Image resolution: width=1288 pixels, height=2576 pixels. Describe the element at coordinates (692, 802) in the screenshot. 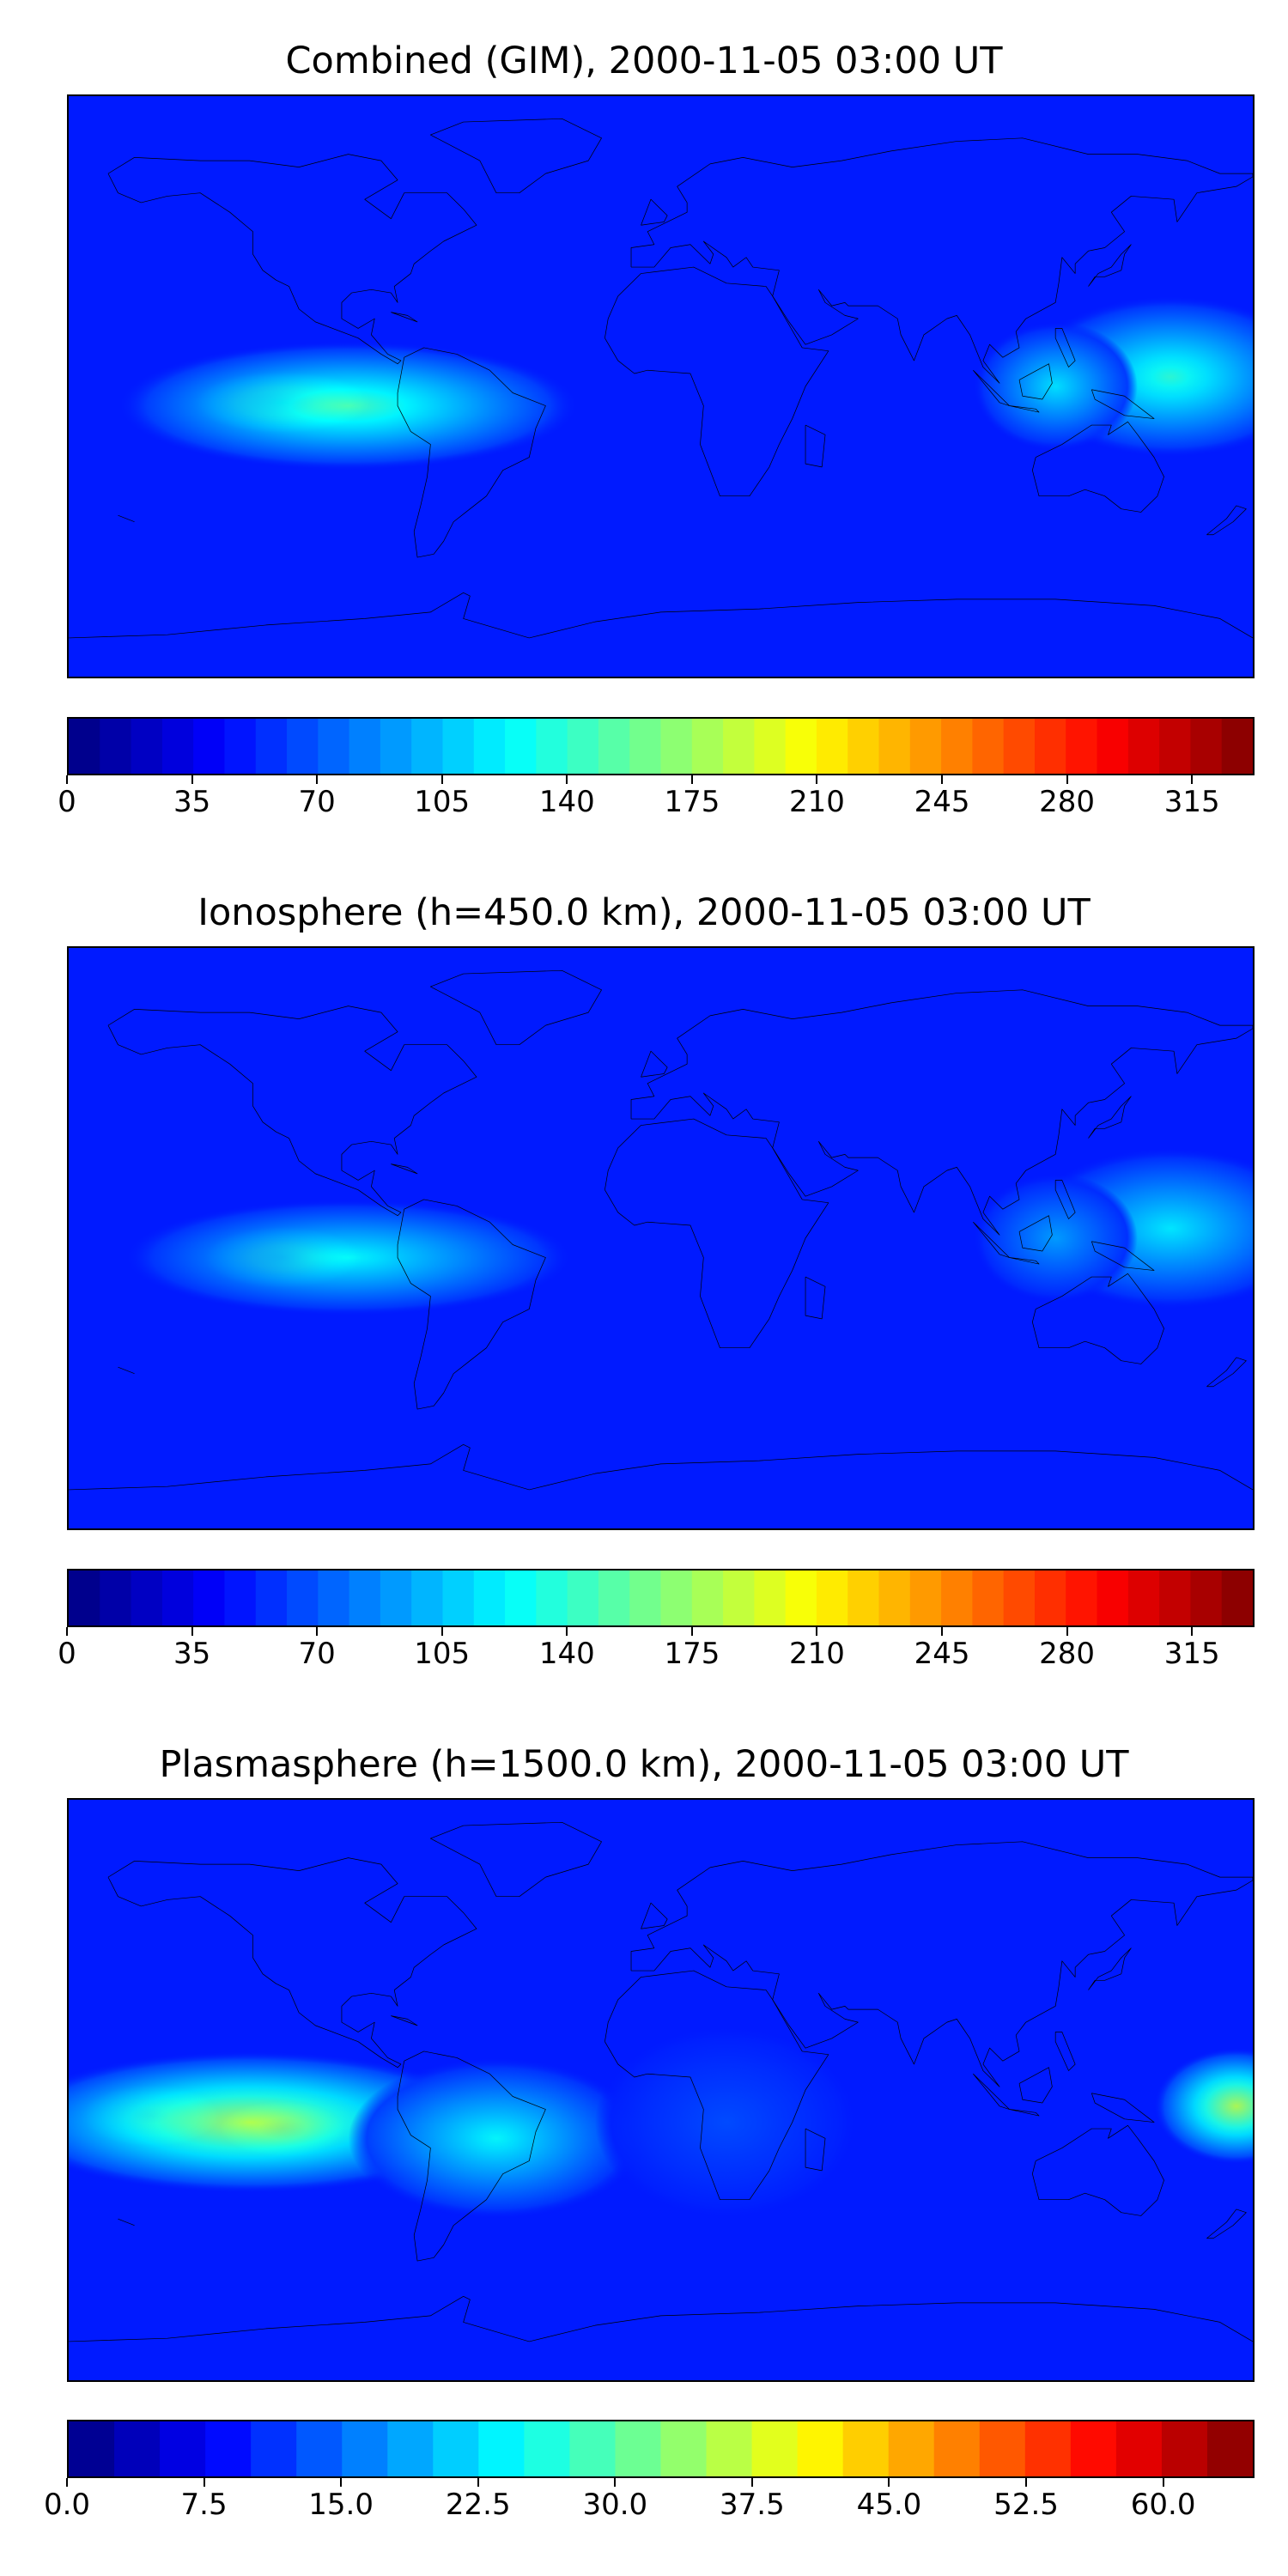

I see `colorbar-tick-label: 175` at that location.